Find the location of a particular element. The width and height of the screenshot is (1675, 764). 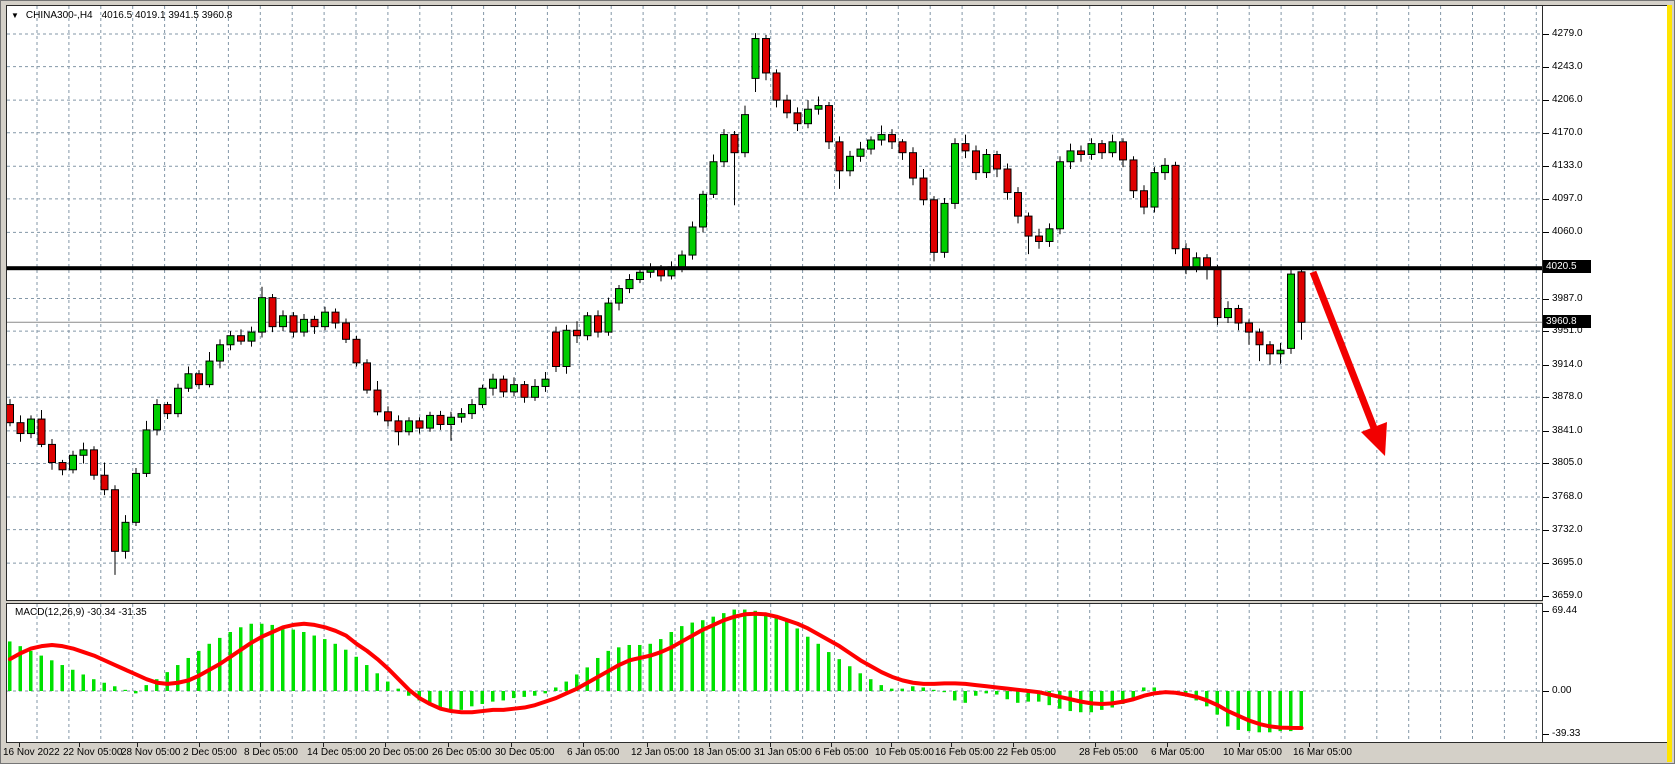

symbol-dropdown-icon: ▼ is located at coordinates (15, 15).